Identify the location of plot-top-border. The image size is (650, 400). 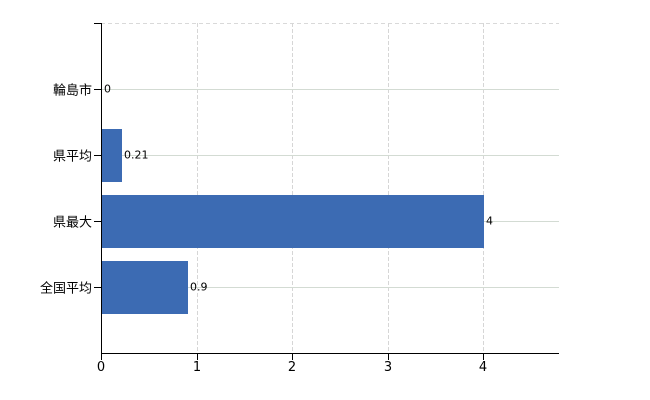
(330, 23).